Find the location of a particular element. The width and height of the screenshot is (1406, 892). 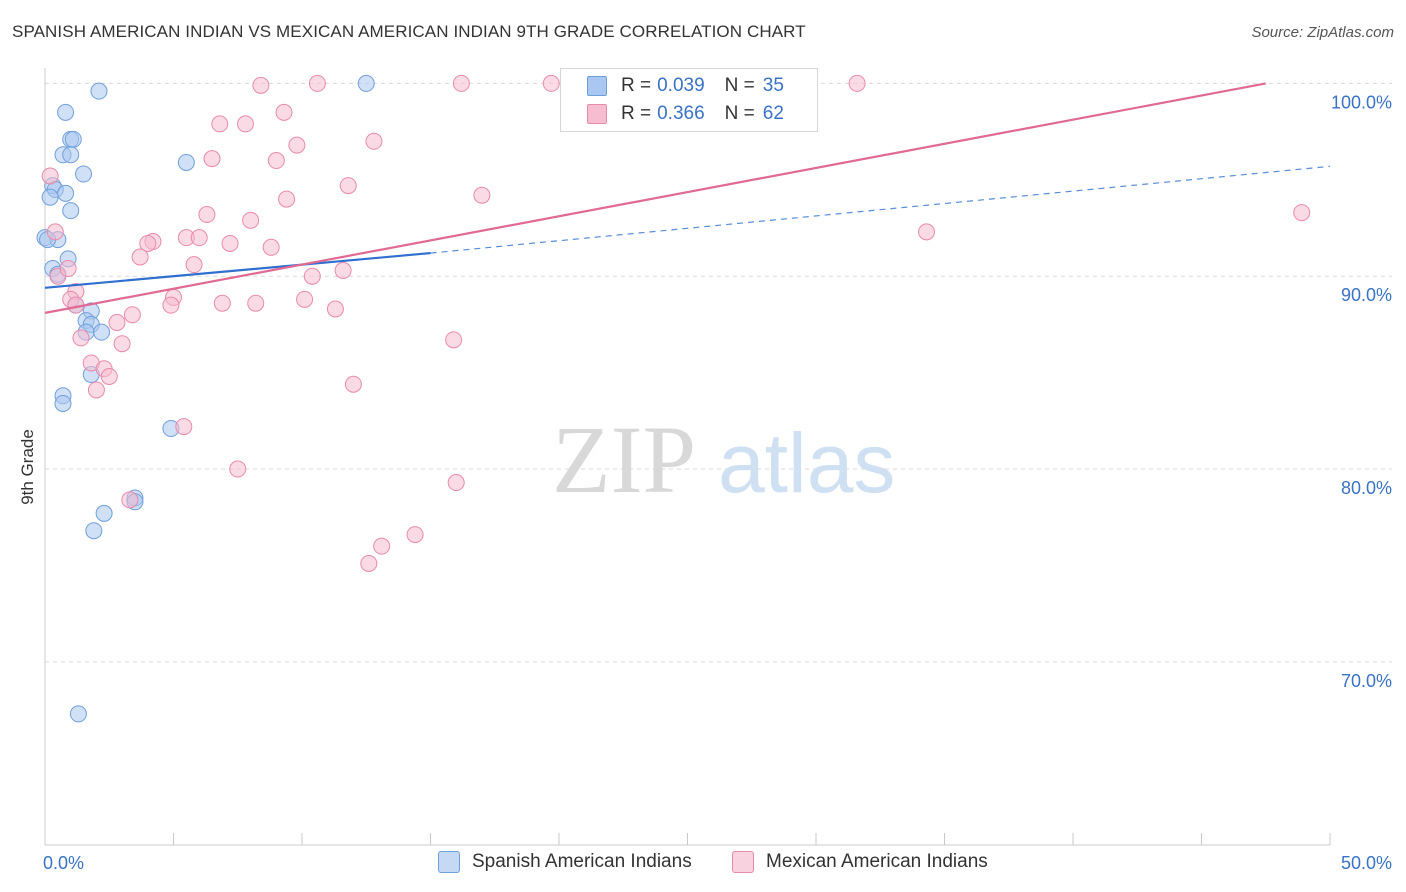

source-label: Source: ZipAtlas.com is located at coordinates (1322, 32).